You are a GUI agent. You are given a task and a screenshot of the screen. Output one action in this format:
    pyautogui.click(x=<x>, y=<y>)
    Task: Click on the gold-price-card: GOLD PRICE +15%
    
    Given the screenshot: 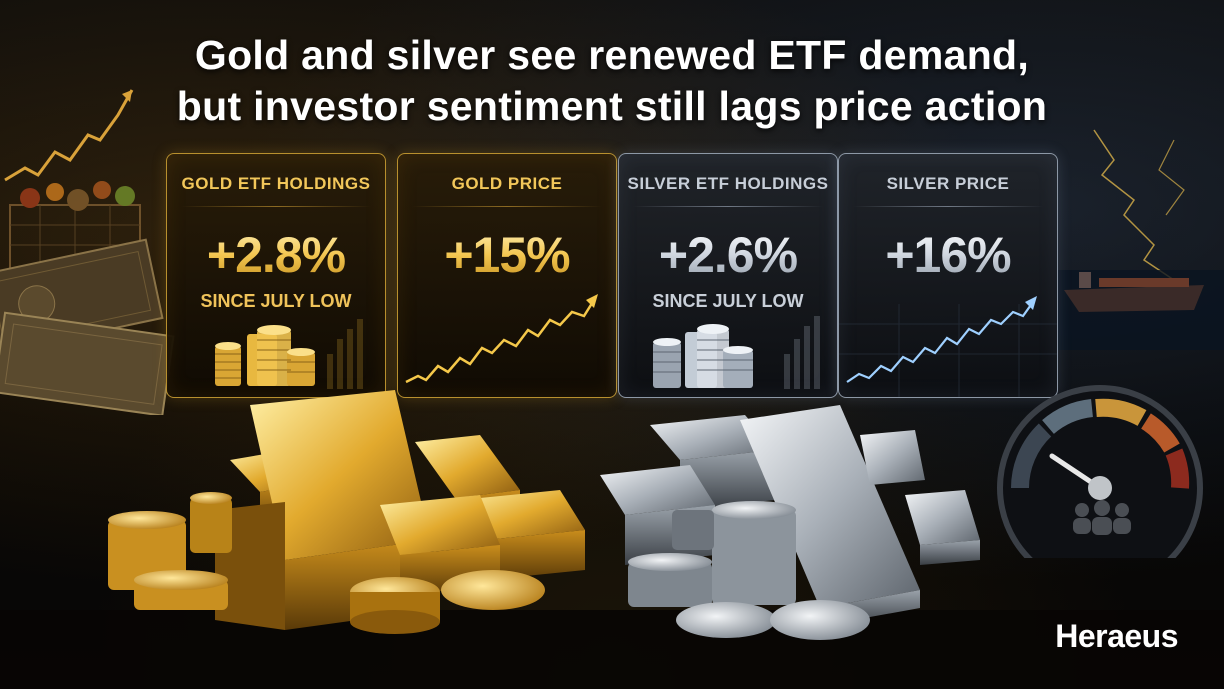 What is the action you would take?
    pyautogui.click(x=507, y=275)
    